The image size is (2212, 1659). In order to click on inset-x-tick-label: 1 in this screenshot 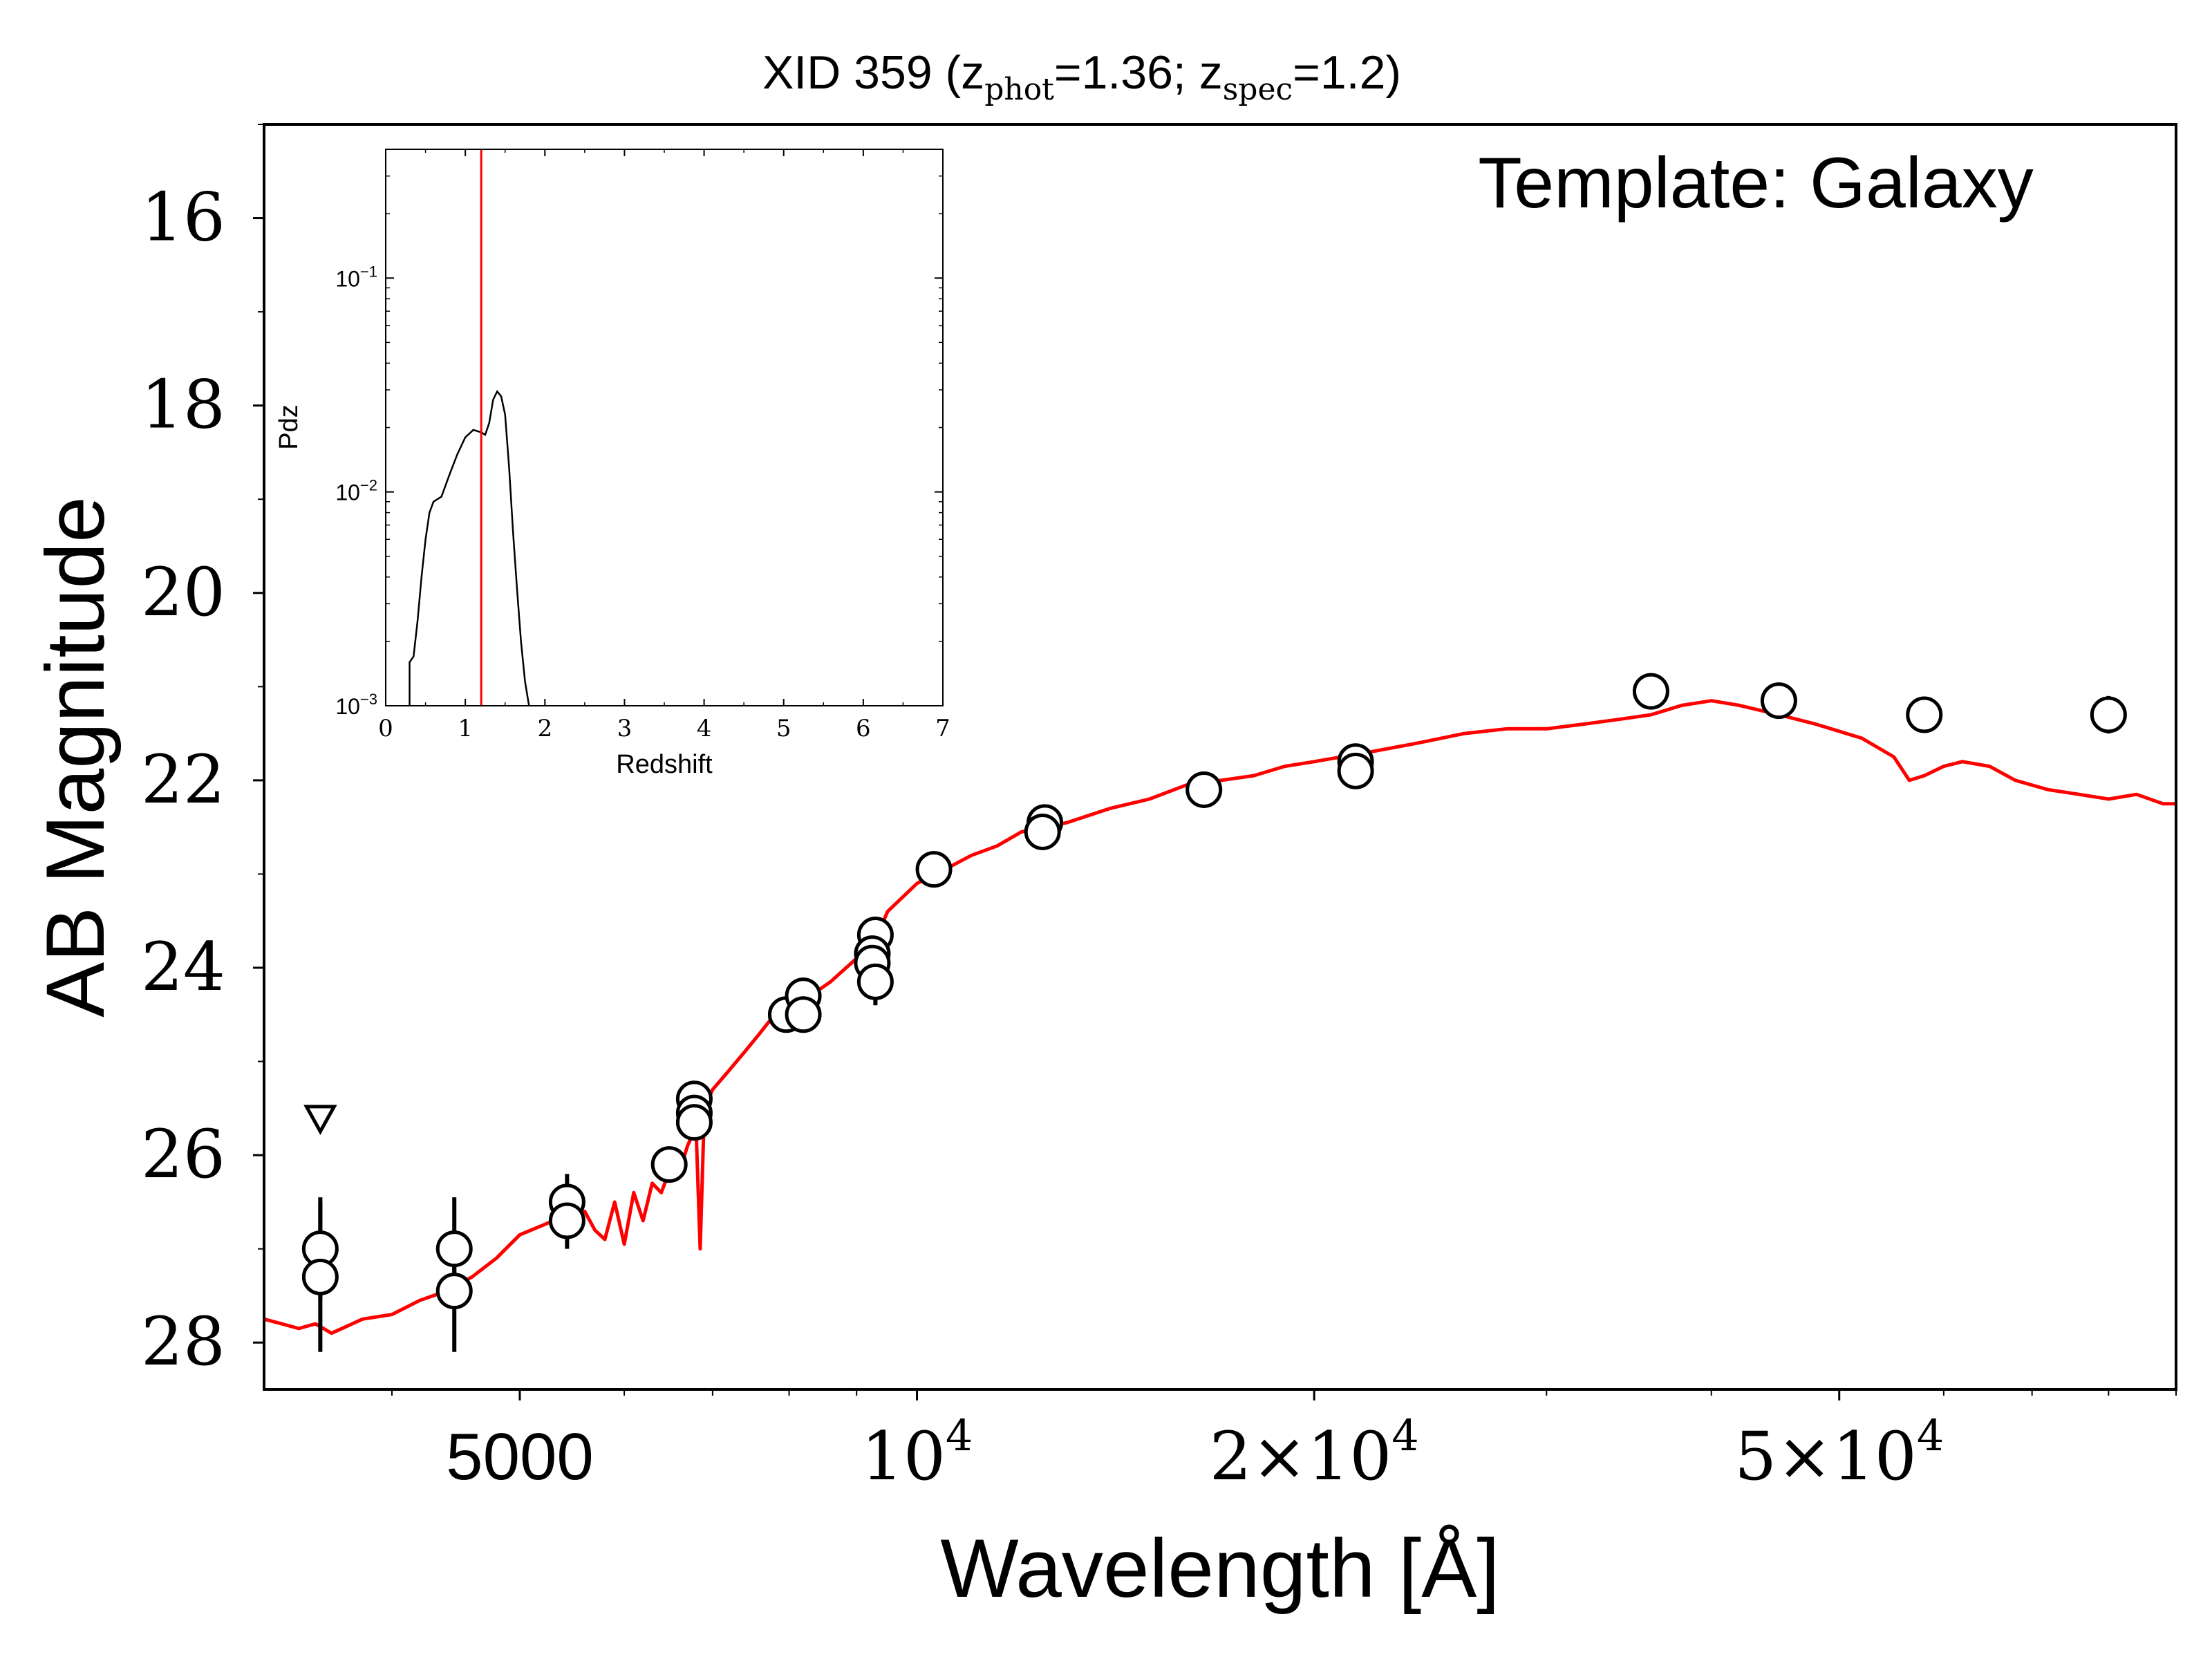, I will do `click(466, 728)`.